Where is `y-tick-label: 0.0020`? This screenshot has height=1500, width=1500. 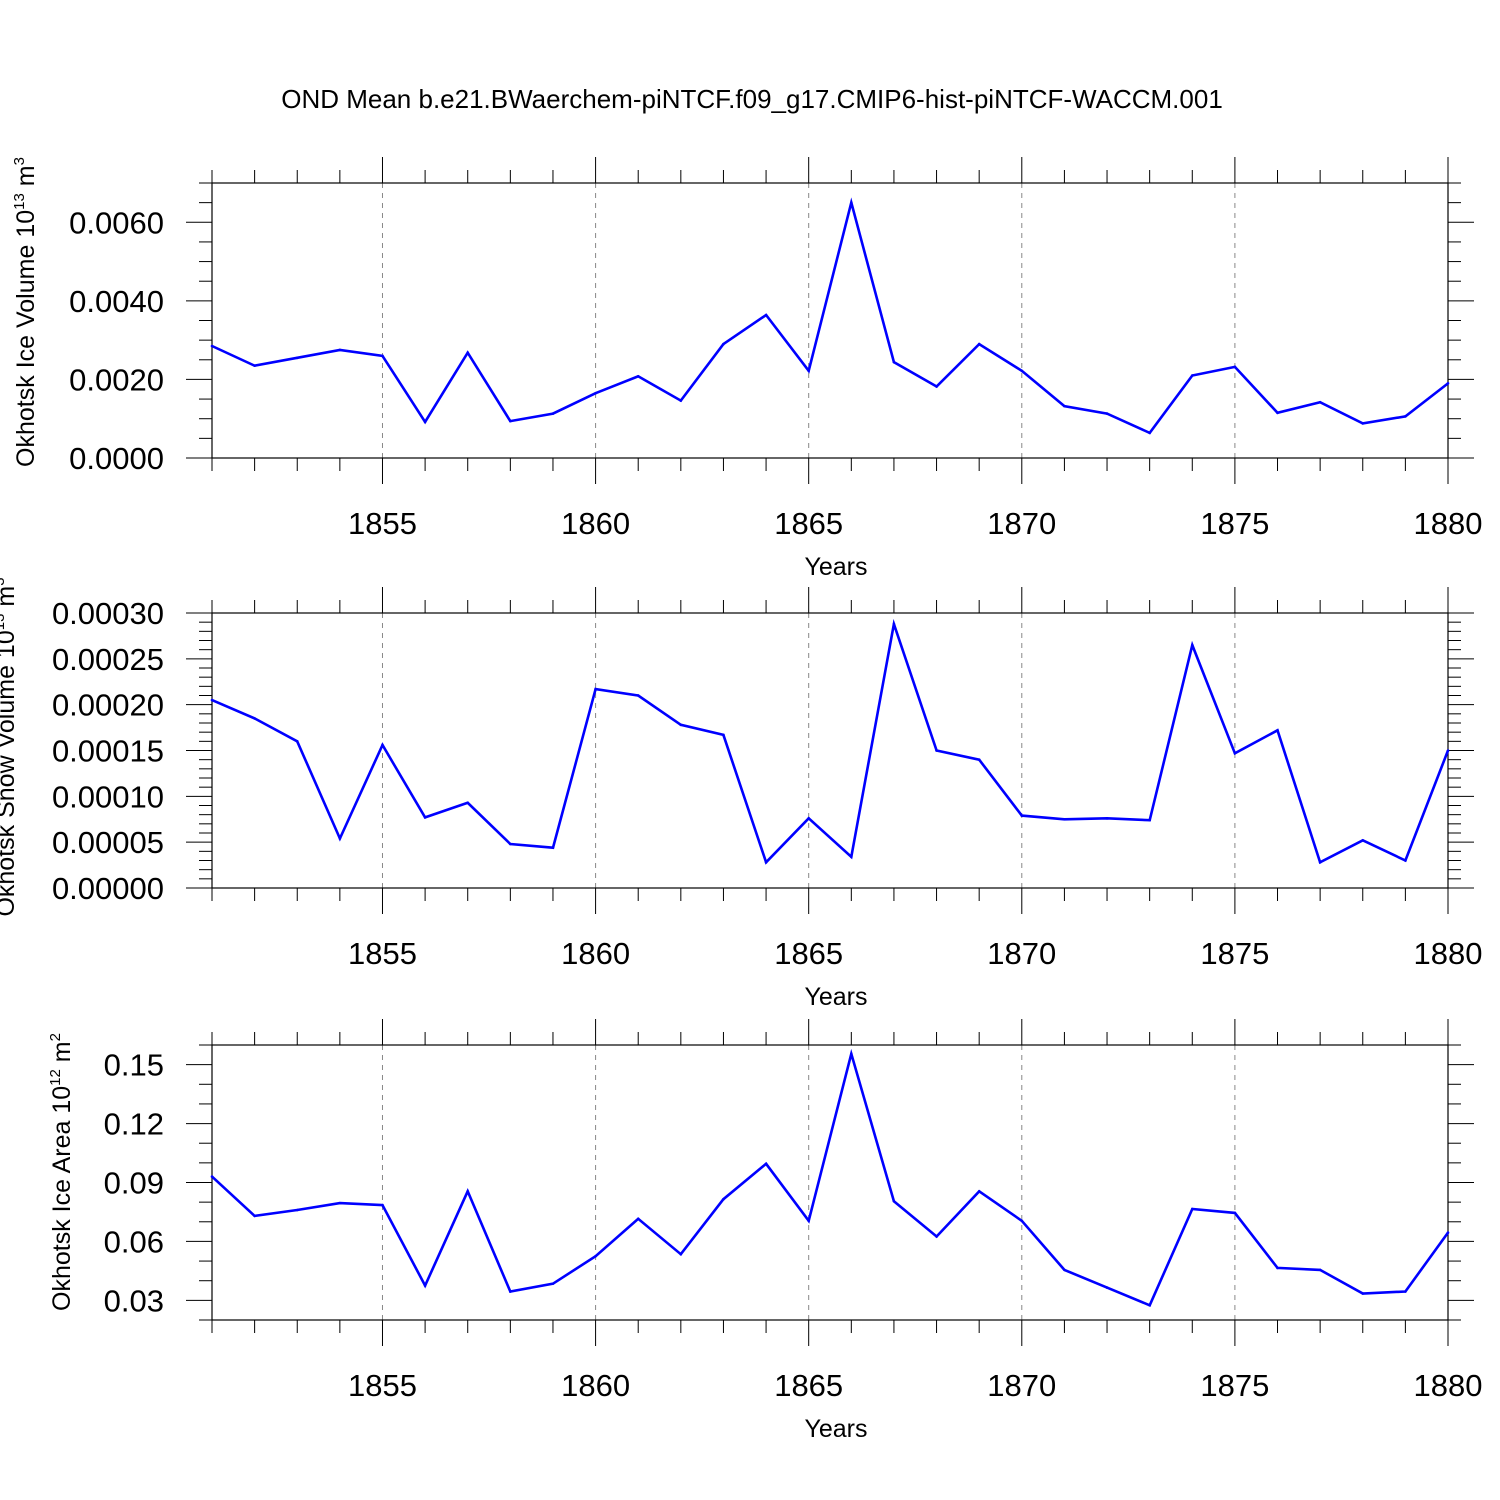 y-tick-label: 0.0020 is located at coordinates (116, 379).